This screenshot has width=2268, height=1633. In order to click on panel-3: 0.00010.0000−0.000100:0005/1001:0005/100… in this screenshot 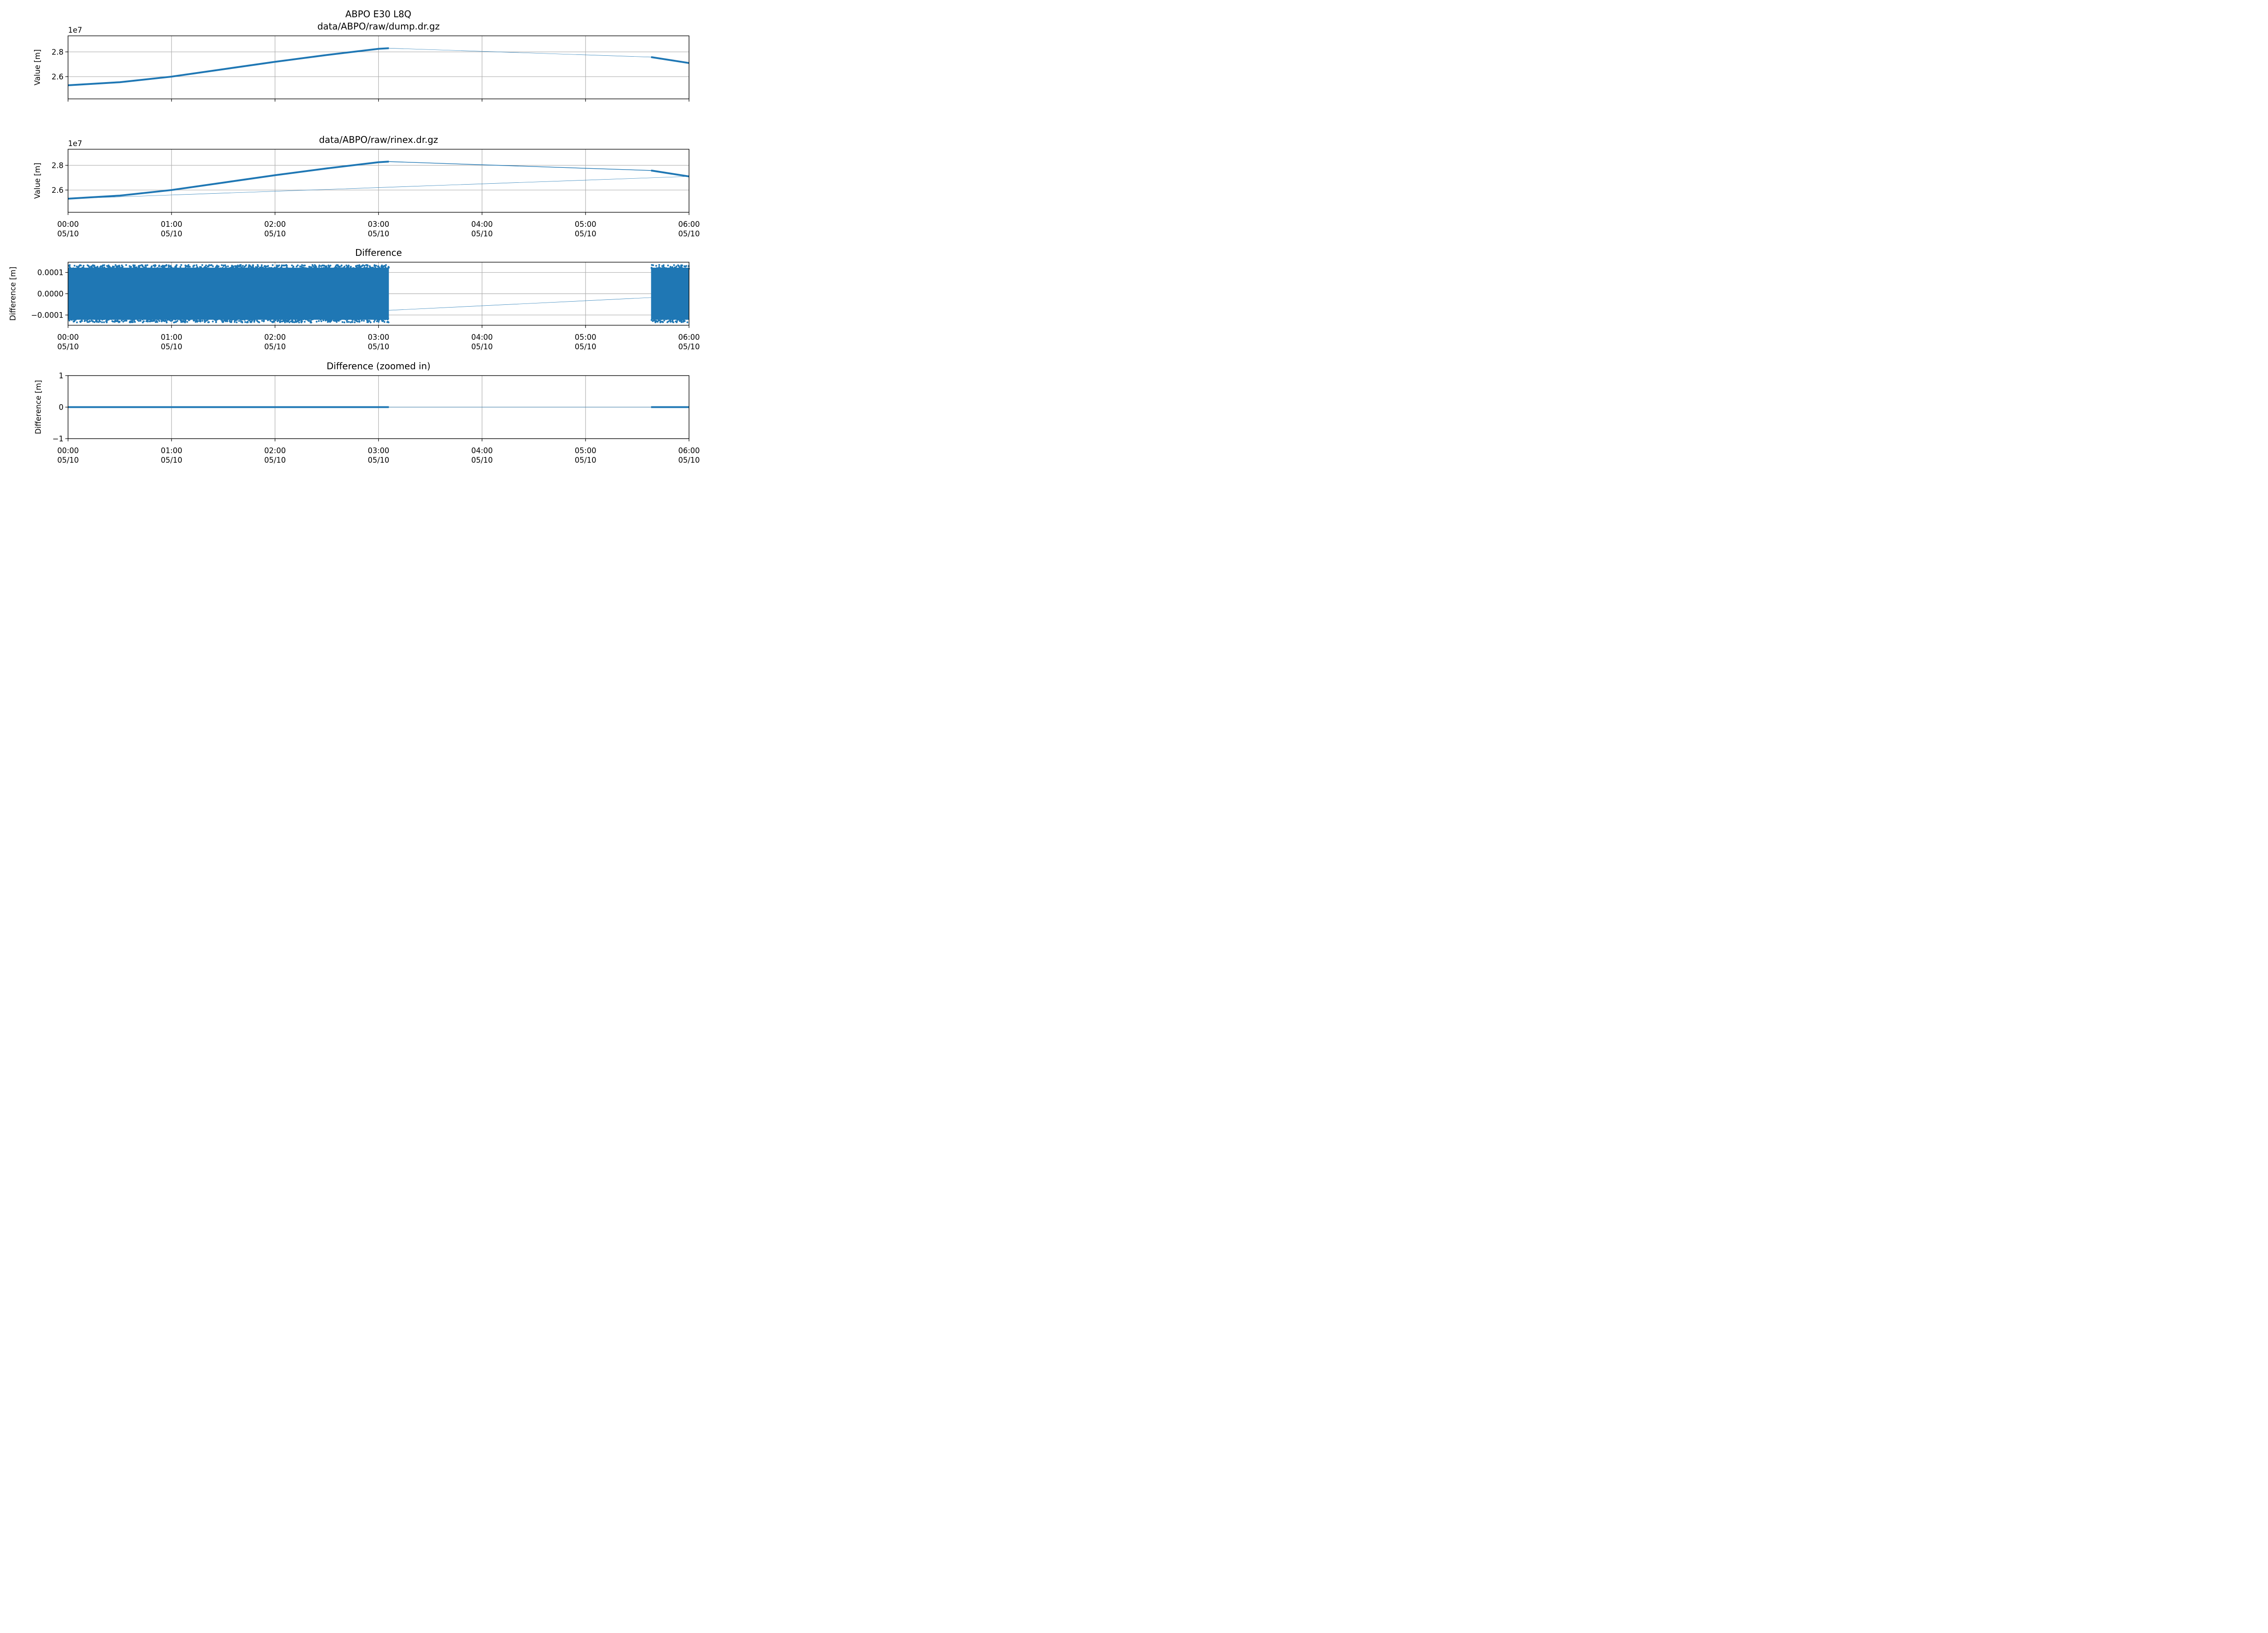, I will do `click(354, 299)`.